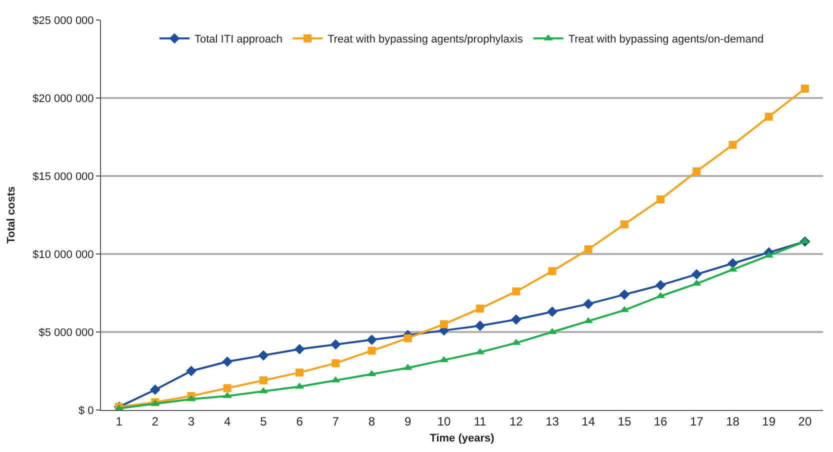  What do you see at coordinates (63, 98) in the screenshot?
I see `y-tick-label: $20 000 000` at bounding box center [63, 98].